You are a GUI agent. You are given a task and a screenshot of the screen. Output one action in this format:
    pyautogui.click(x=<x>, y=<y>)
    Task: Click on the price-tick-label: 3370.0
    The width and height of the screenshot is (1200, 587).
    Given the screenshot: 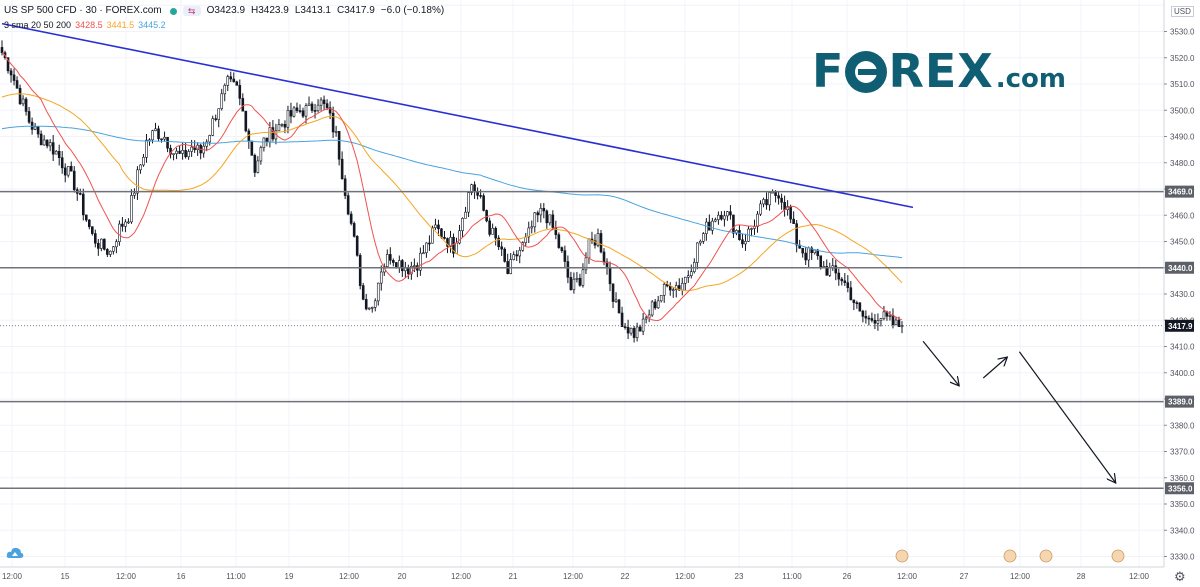 What is the action you would take?
    pyautogui.click(x=1182, y=452)
    